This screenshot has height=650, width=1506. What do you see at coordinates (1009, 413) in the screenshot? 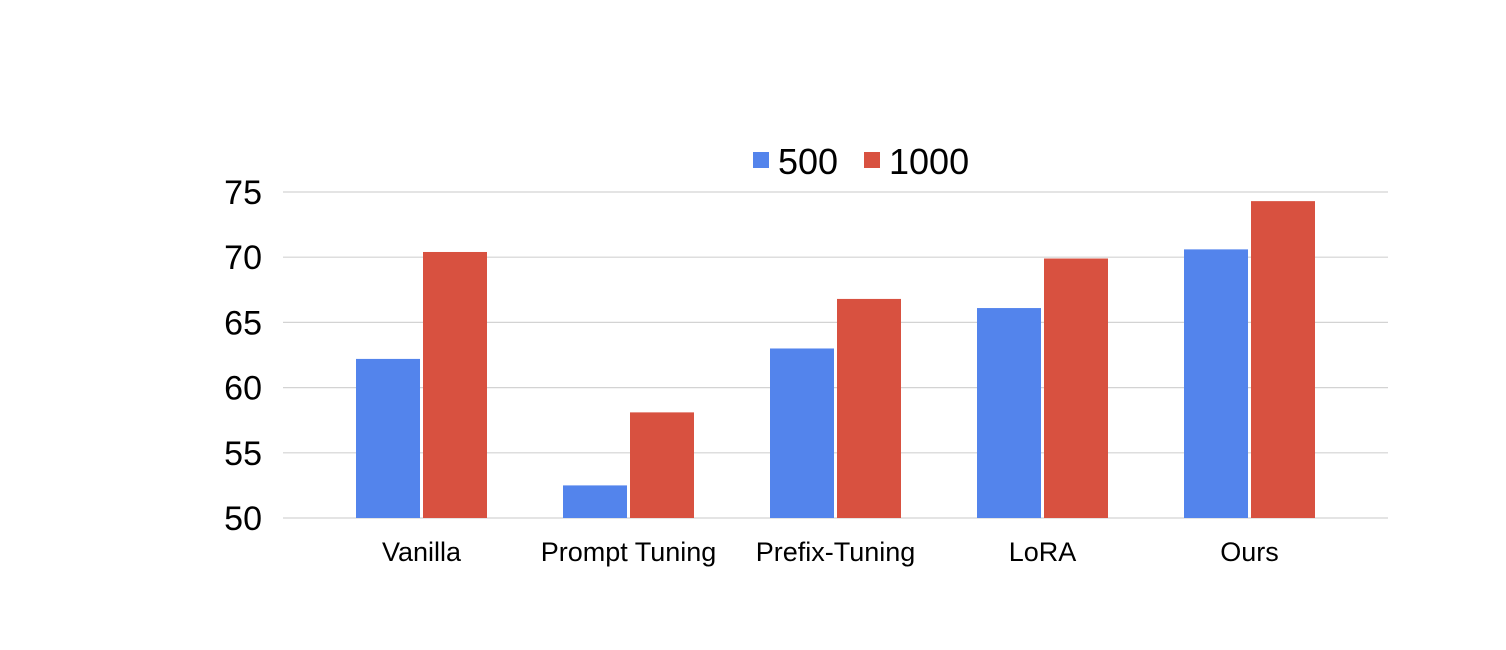
I see `bar-500-lora` at bounding box center [1009, 413].